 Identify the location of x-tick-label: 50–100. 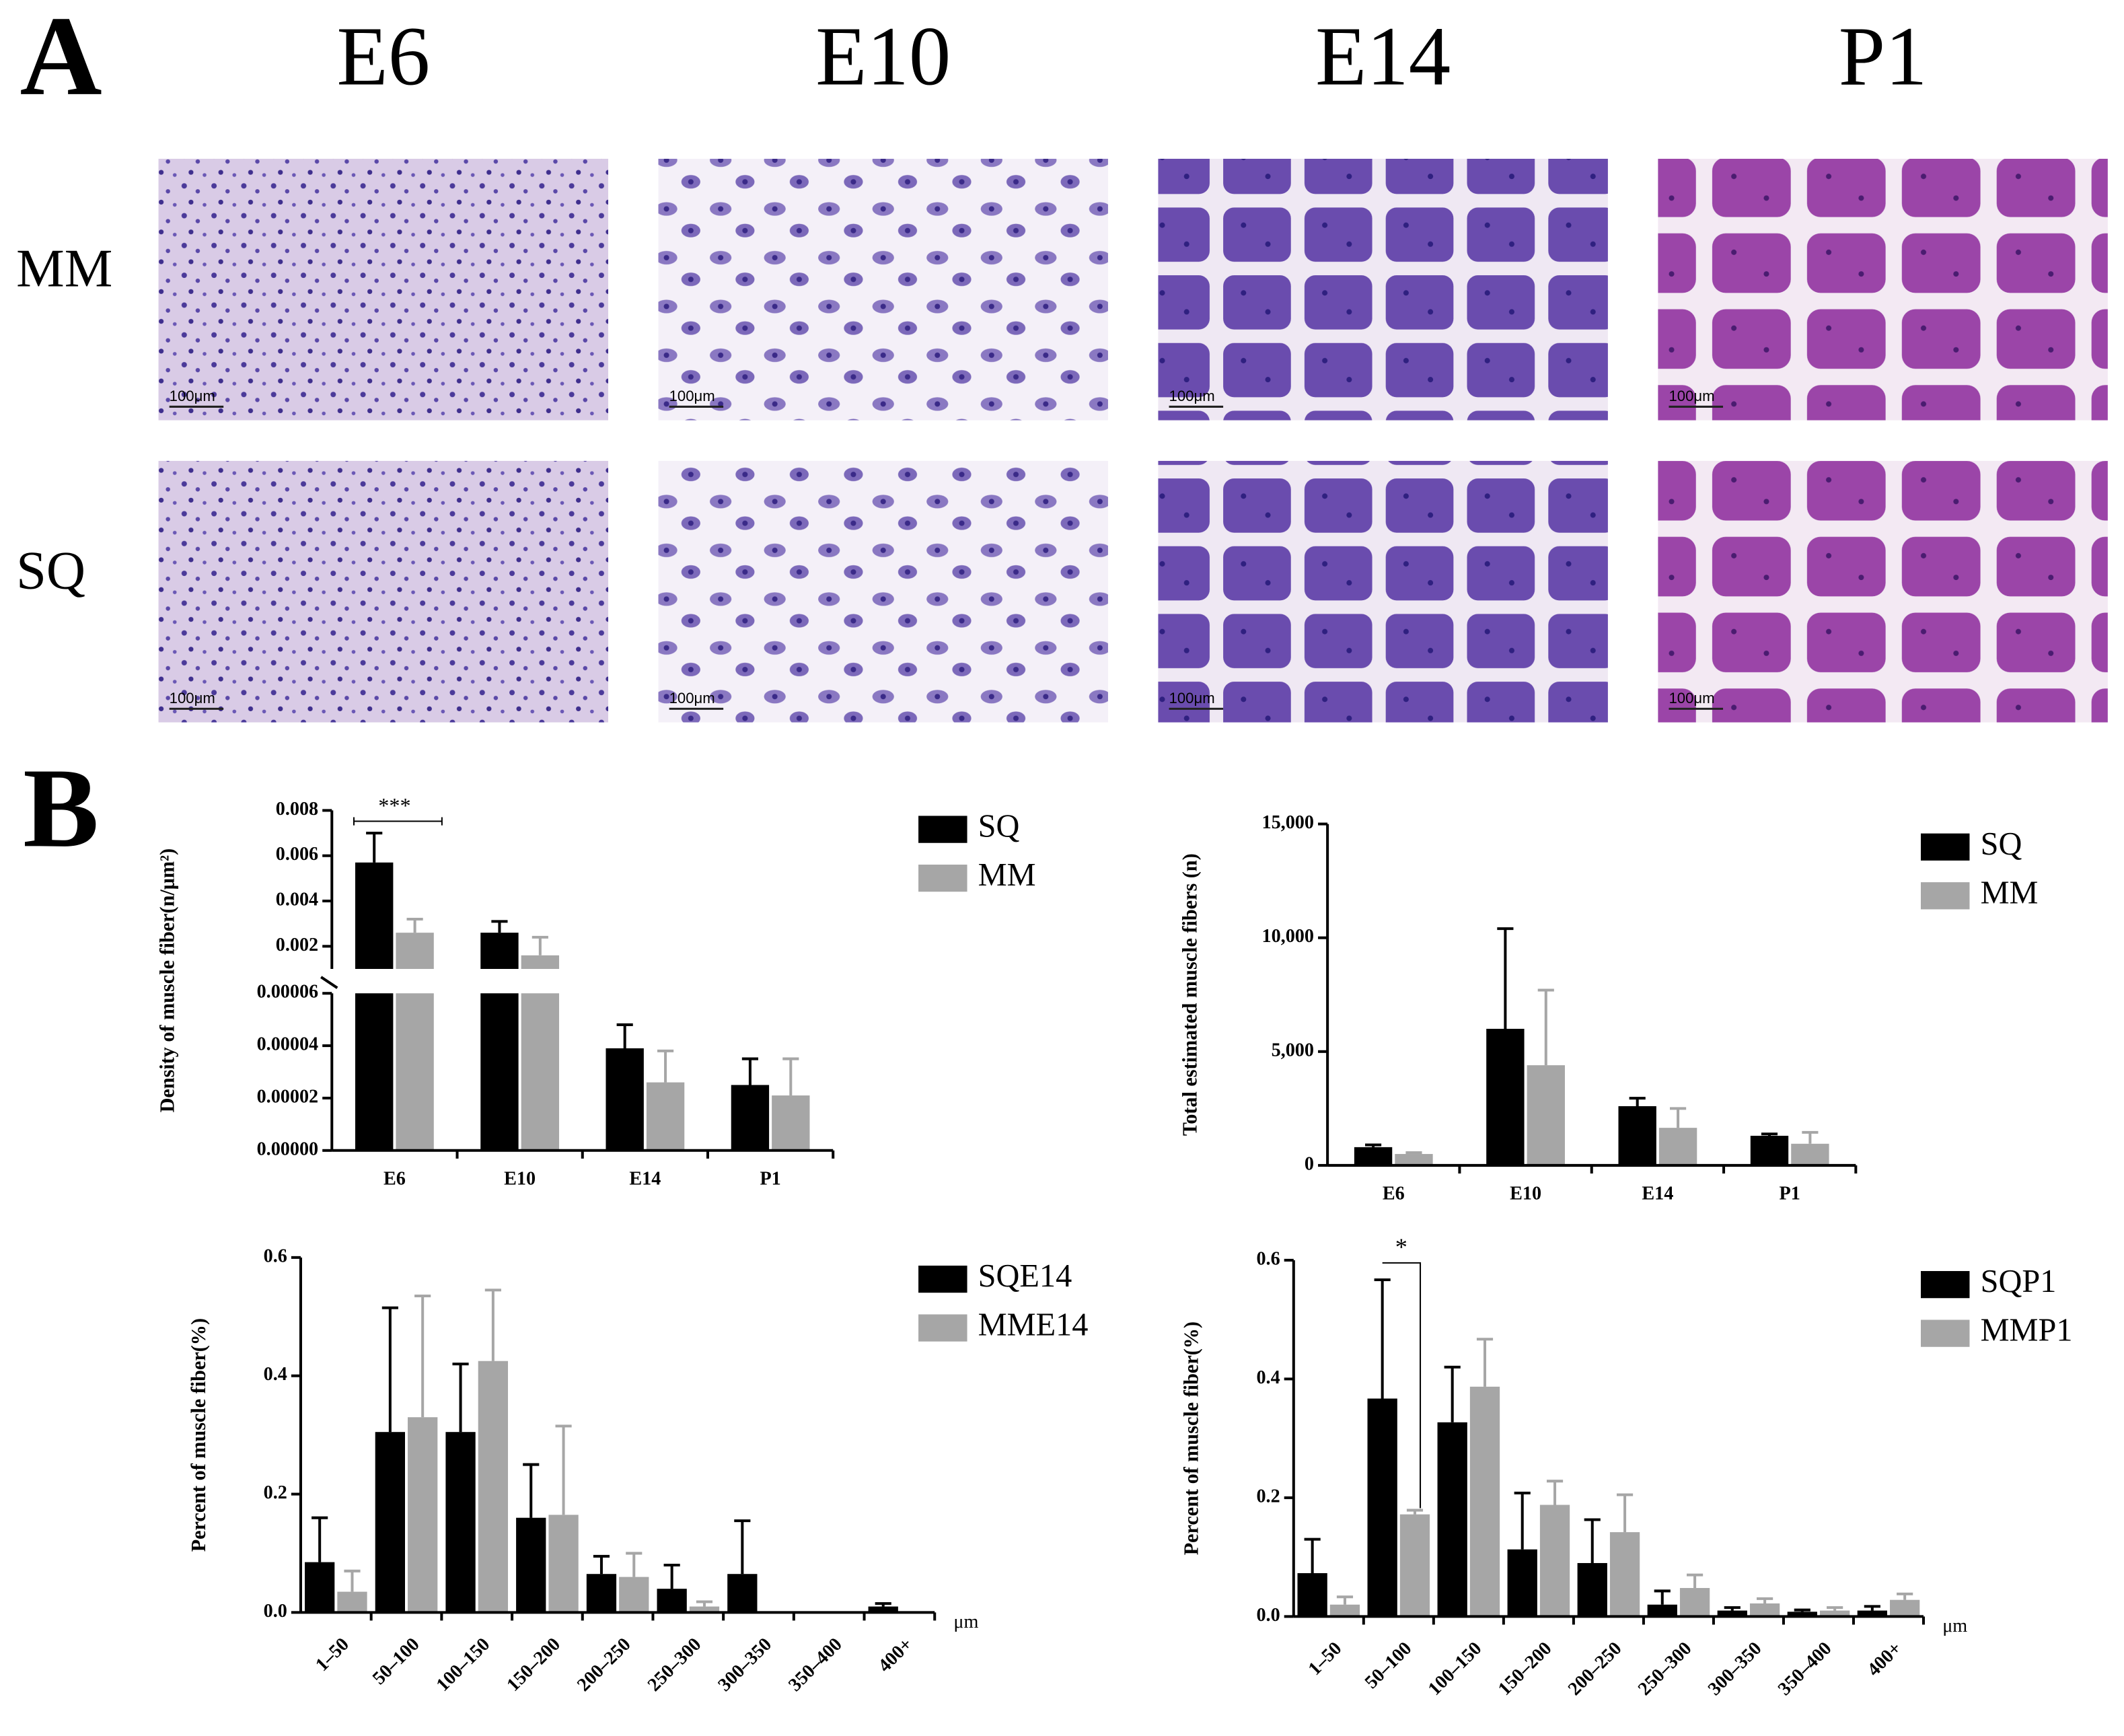
(396, 1661).